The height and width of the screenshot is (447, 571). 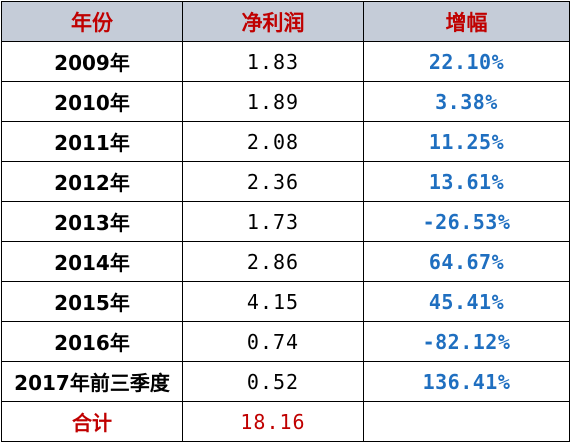 What do you see at coordinates (92, 381) in the screenshot?
I see `year-cell: 2017年前三季度` at bounding box center [92, 381].